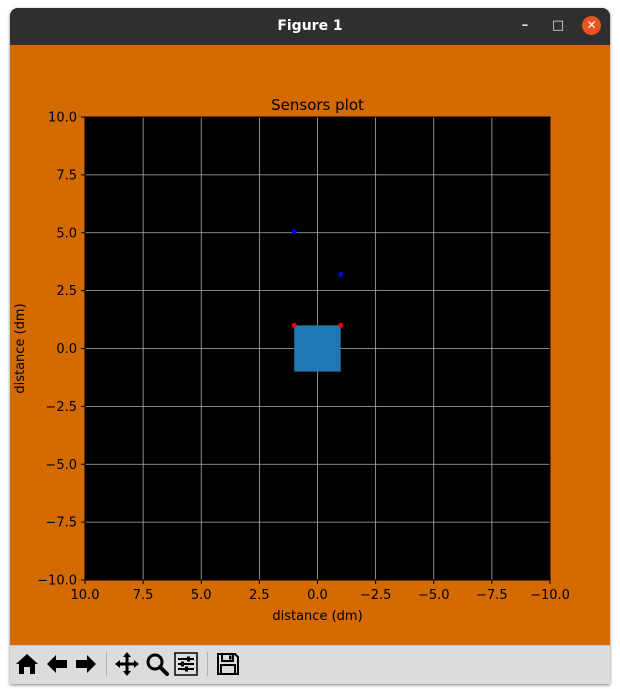 The width and height of the screenshot is (620, 689). I want to click on home-icon, so click(27, 664).